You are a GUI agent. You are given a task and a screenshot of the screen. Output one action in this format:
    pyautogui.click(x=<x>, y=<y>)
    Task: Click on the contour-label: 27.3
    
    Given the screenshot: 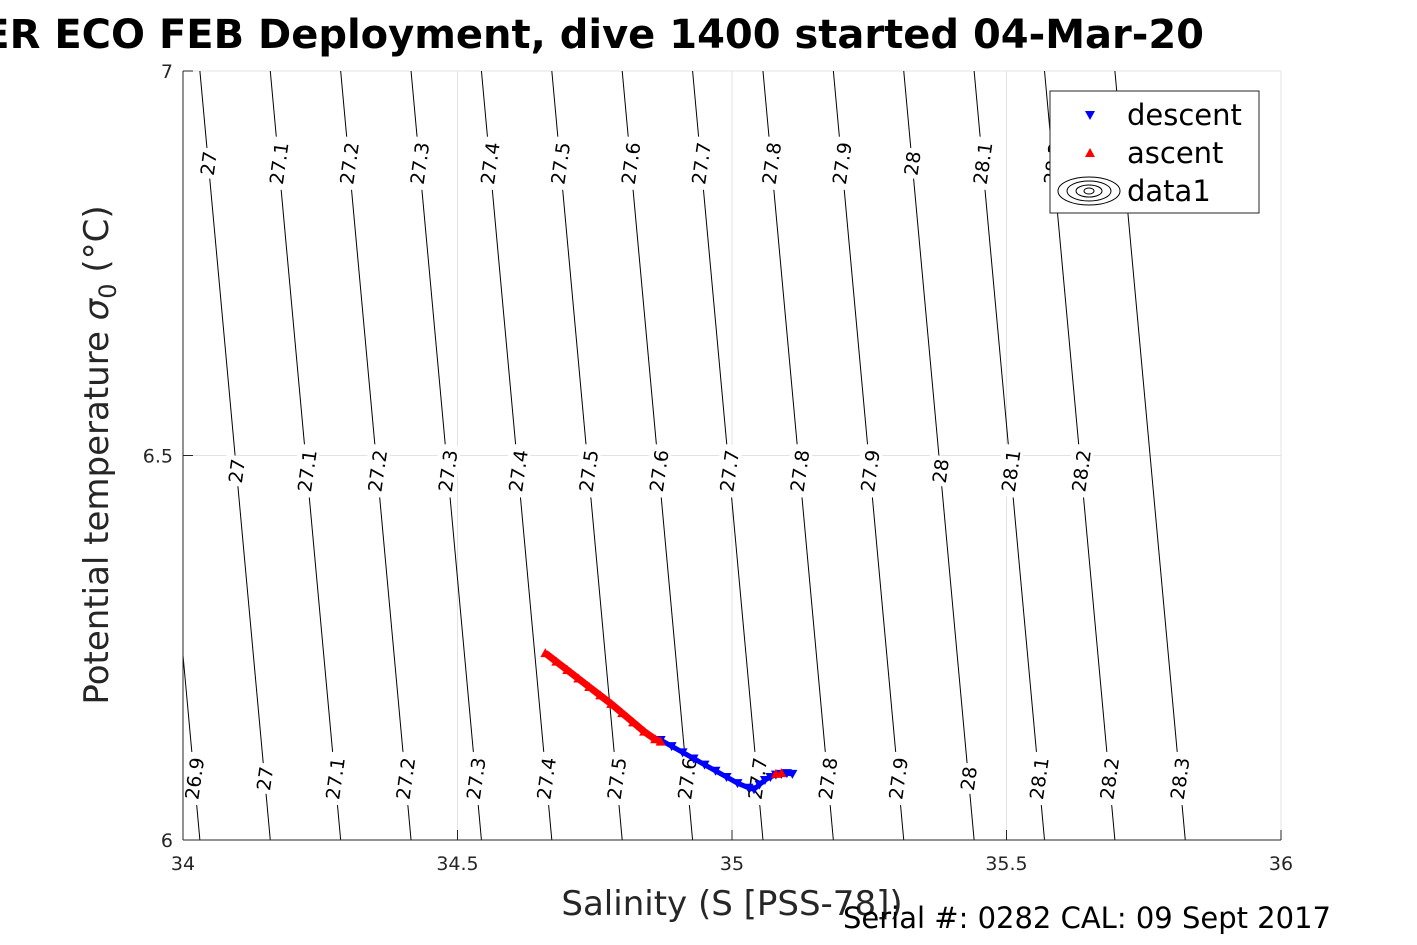 What is the action you would take?
    pyautogui.click(x=418, y=163)
    